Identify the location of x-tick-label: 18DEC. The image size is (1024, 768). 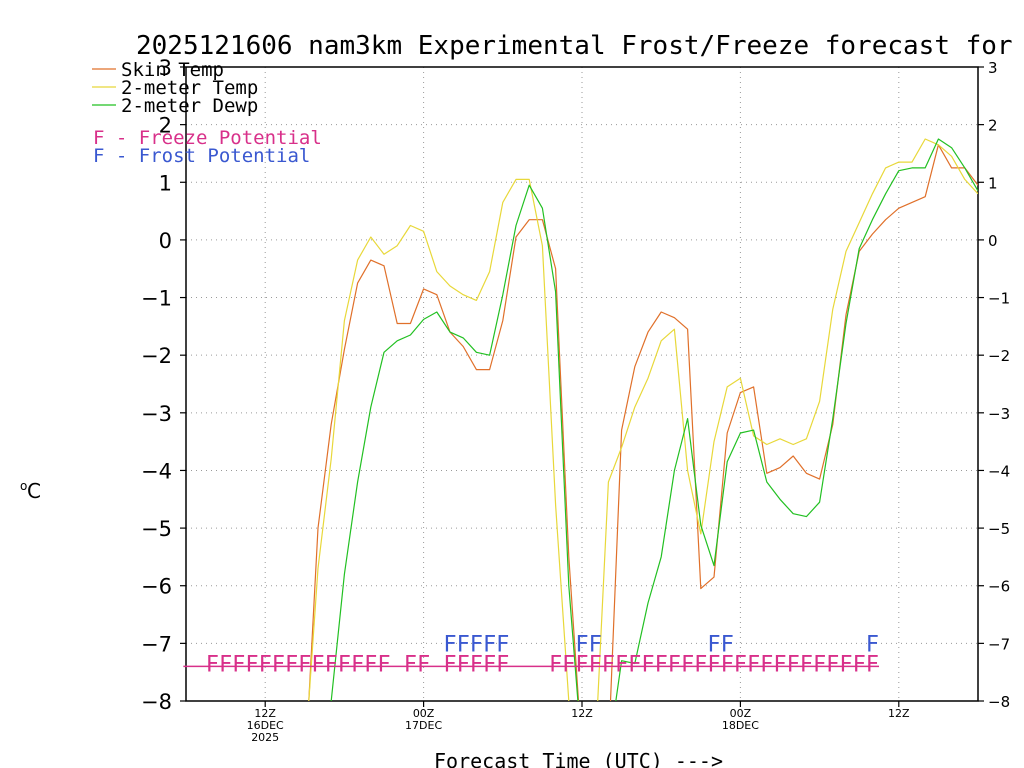
(740, 725).